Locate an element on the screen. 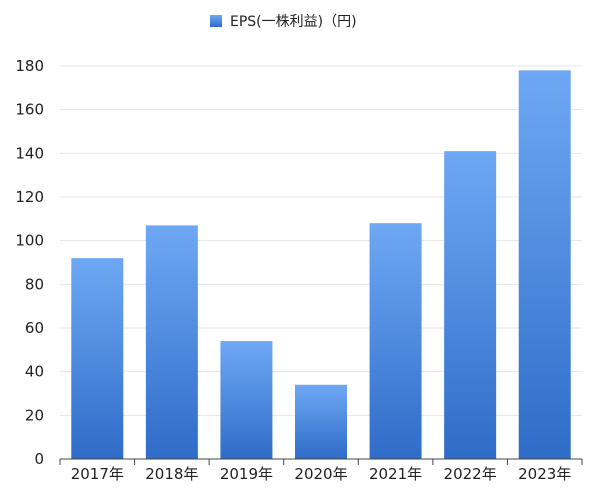 The width and height of the screenshot is (600, 494). x-axis-tick-labels: 2017年 2018年 2019年 2020年 2021年 2022年 2023年 is located at coordinates (321, 474).